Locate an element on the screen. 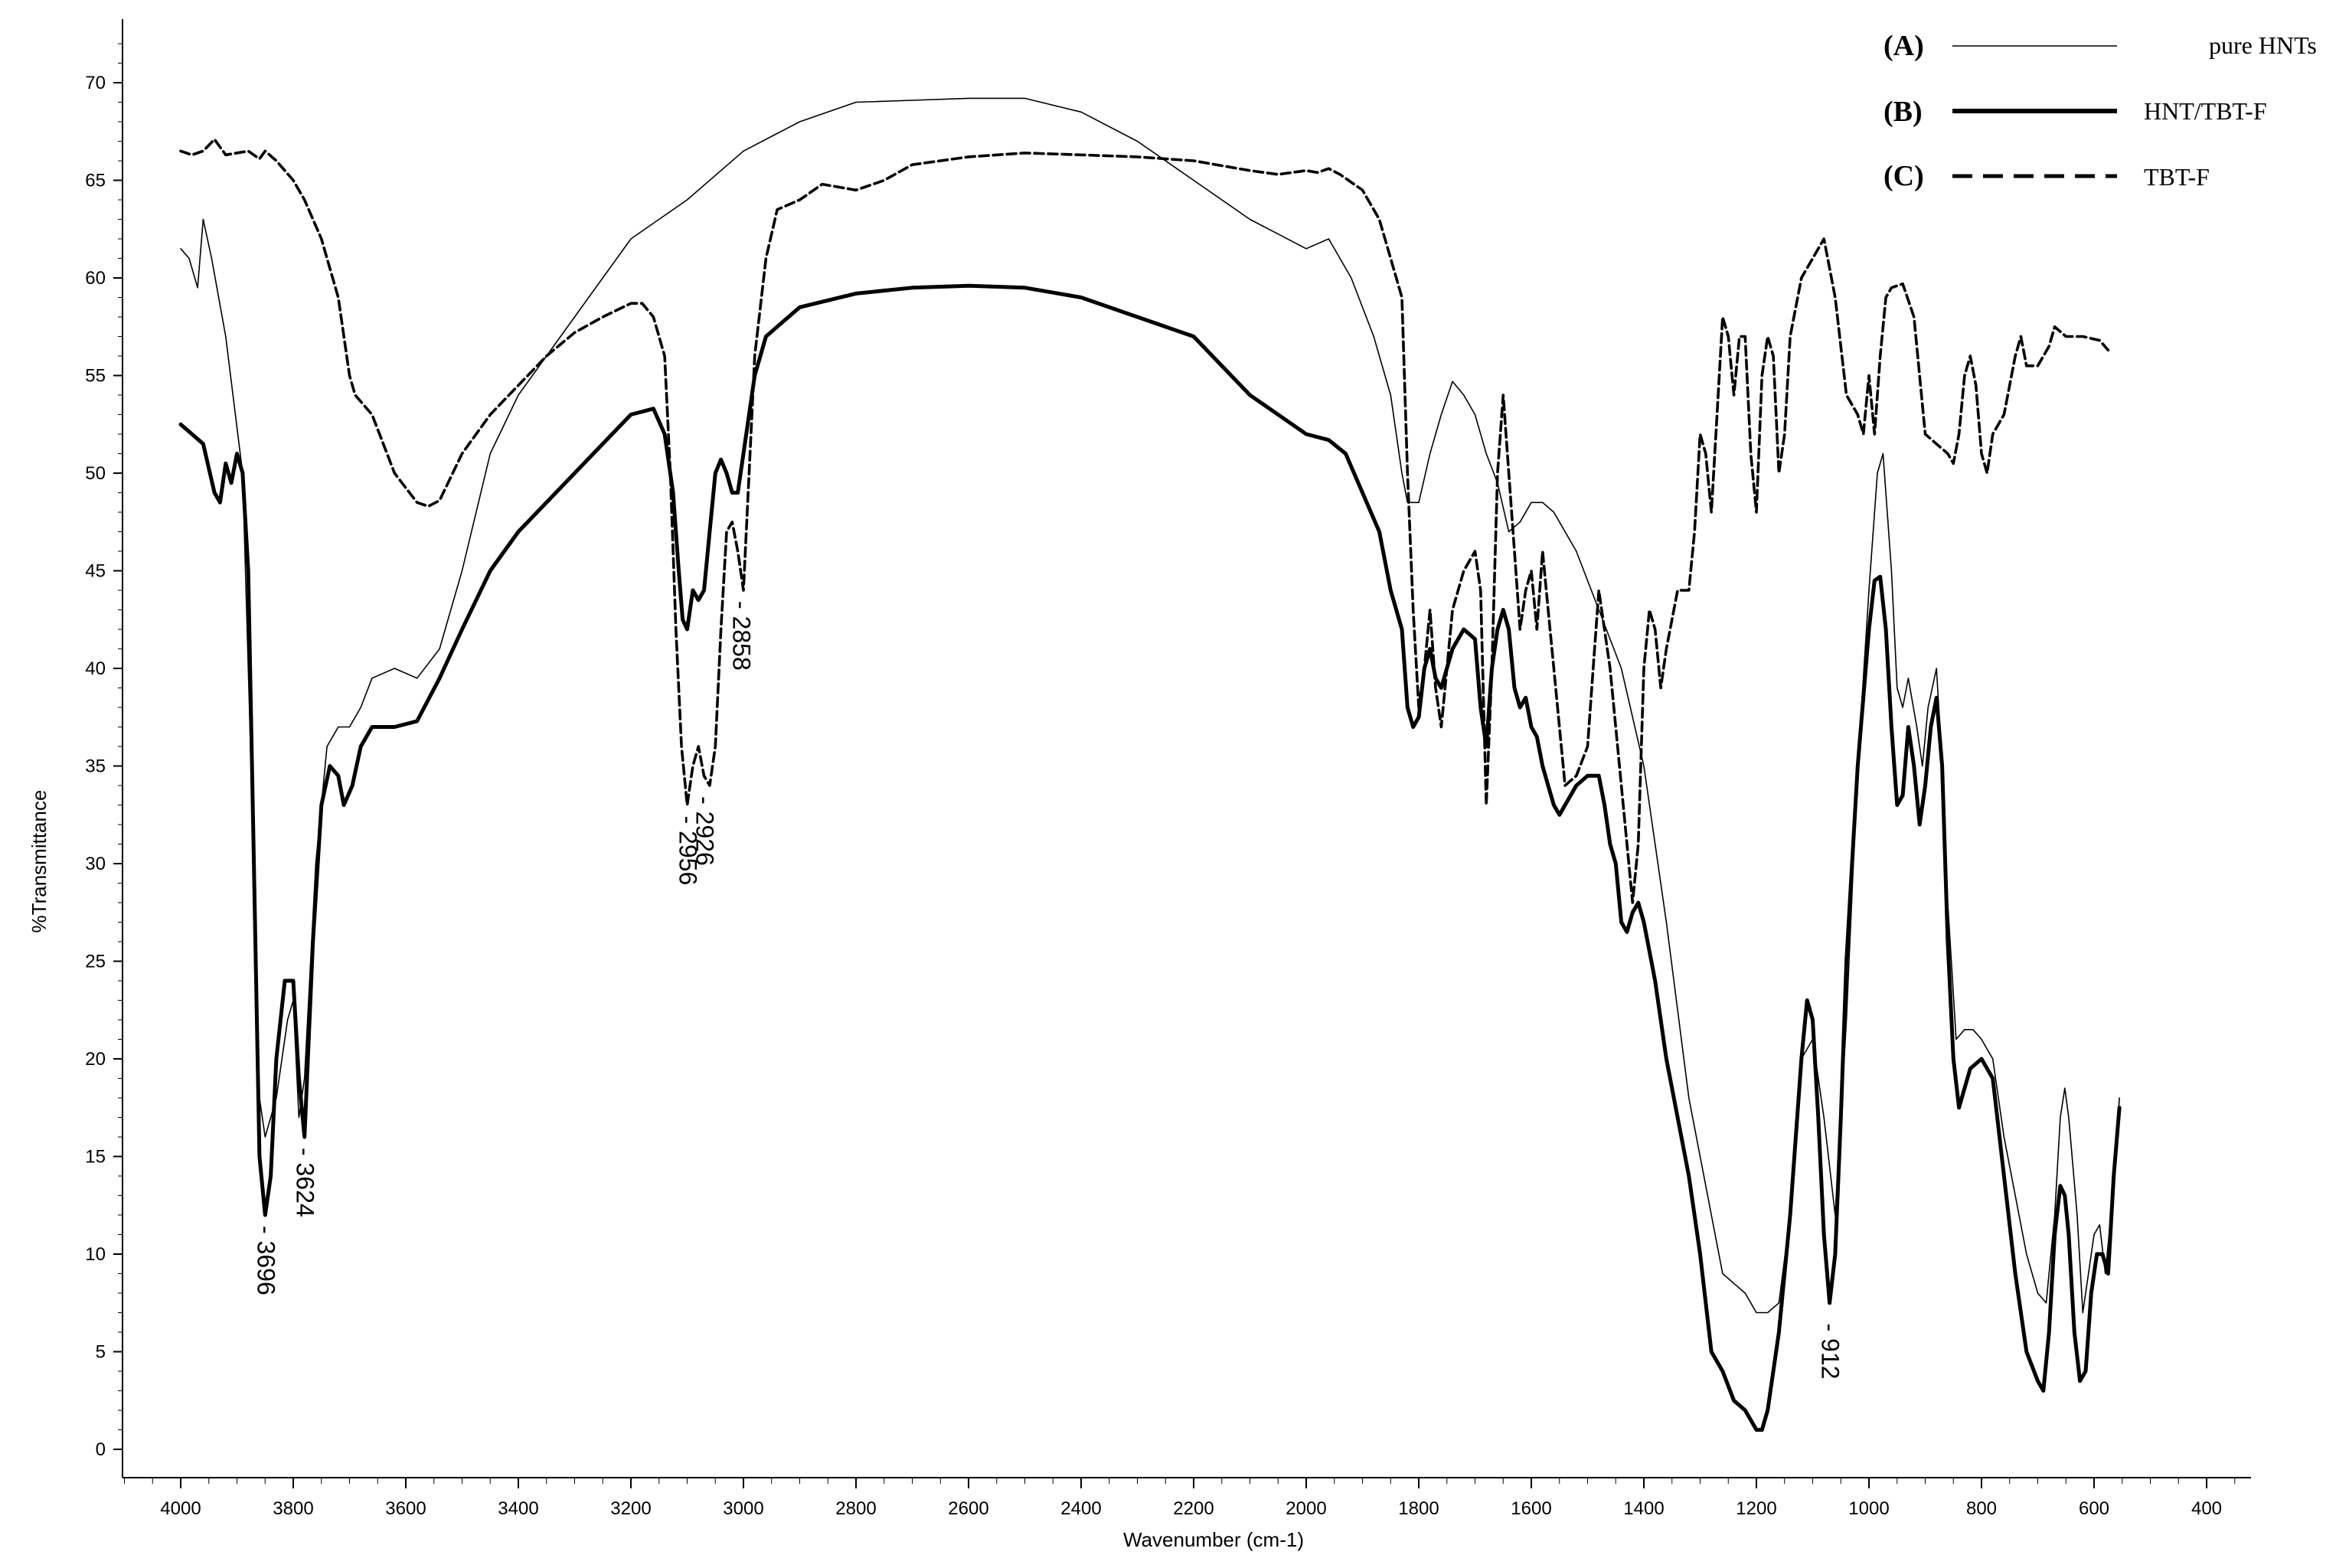 This screenshot has height=1568, width=2336. y-tick-label: 45 is located at coordinates (95, 571).